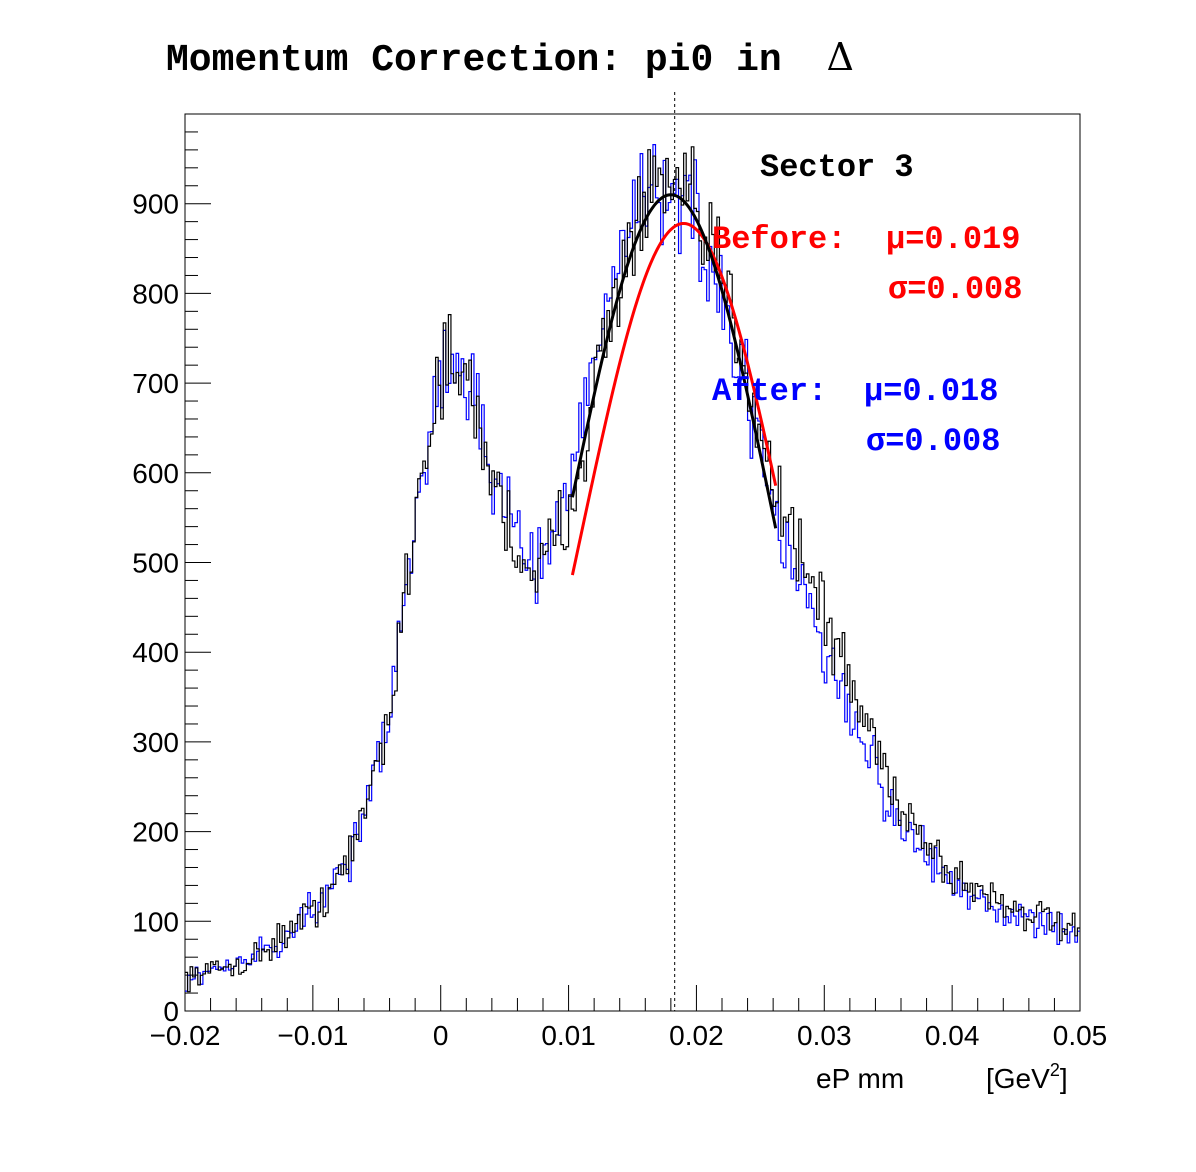 Image resolution: width=1196 pixels, height=1172 pixels. I want to click on y-tick-label: 700, so click(155, 383).